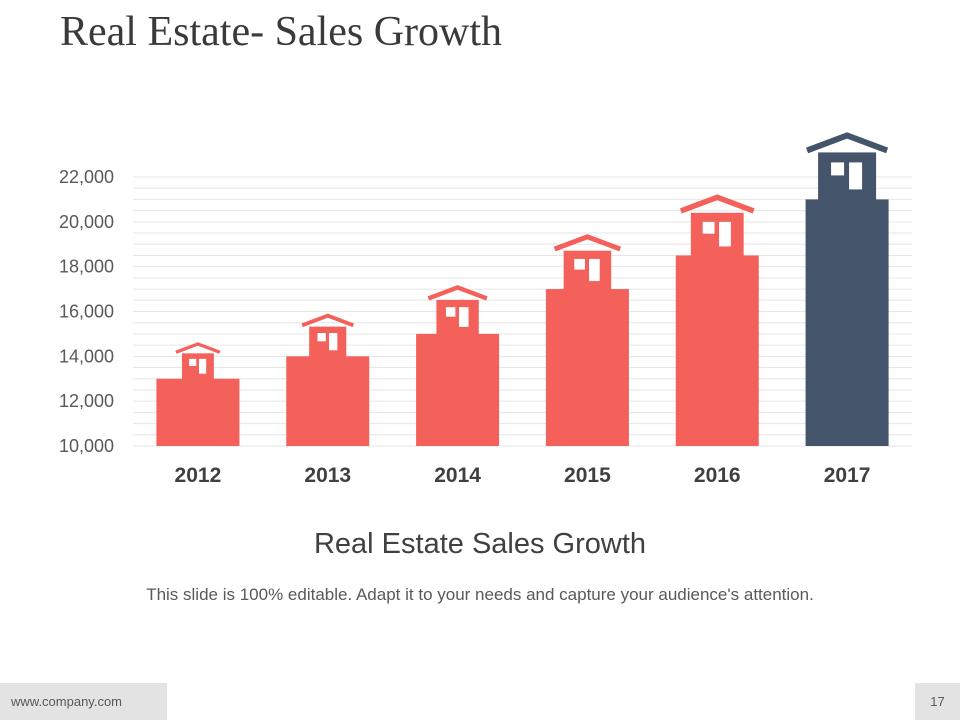 This screenshot has height=720, width=960. I want to click on y-tick-label: 22,000, so click(86, 177).